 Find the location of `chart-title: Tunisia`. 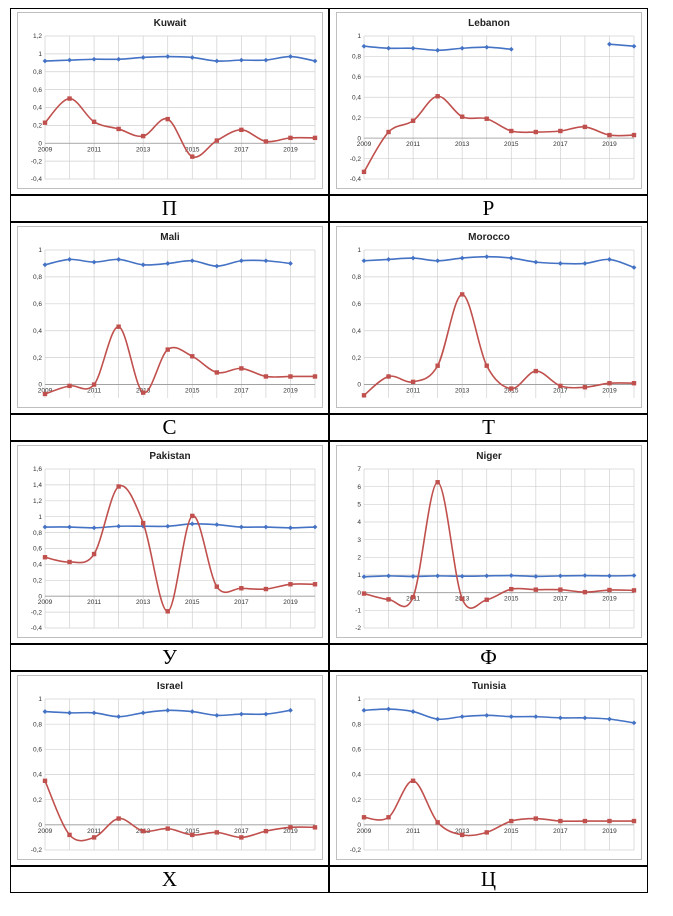

chart-title: Tunisia is located at coordinates (488, 686).